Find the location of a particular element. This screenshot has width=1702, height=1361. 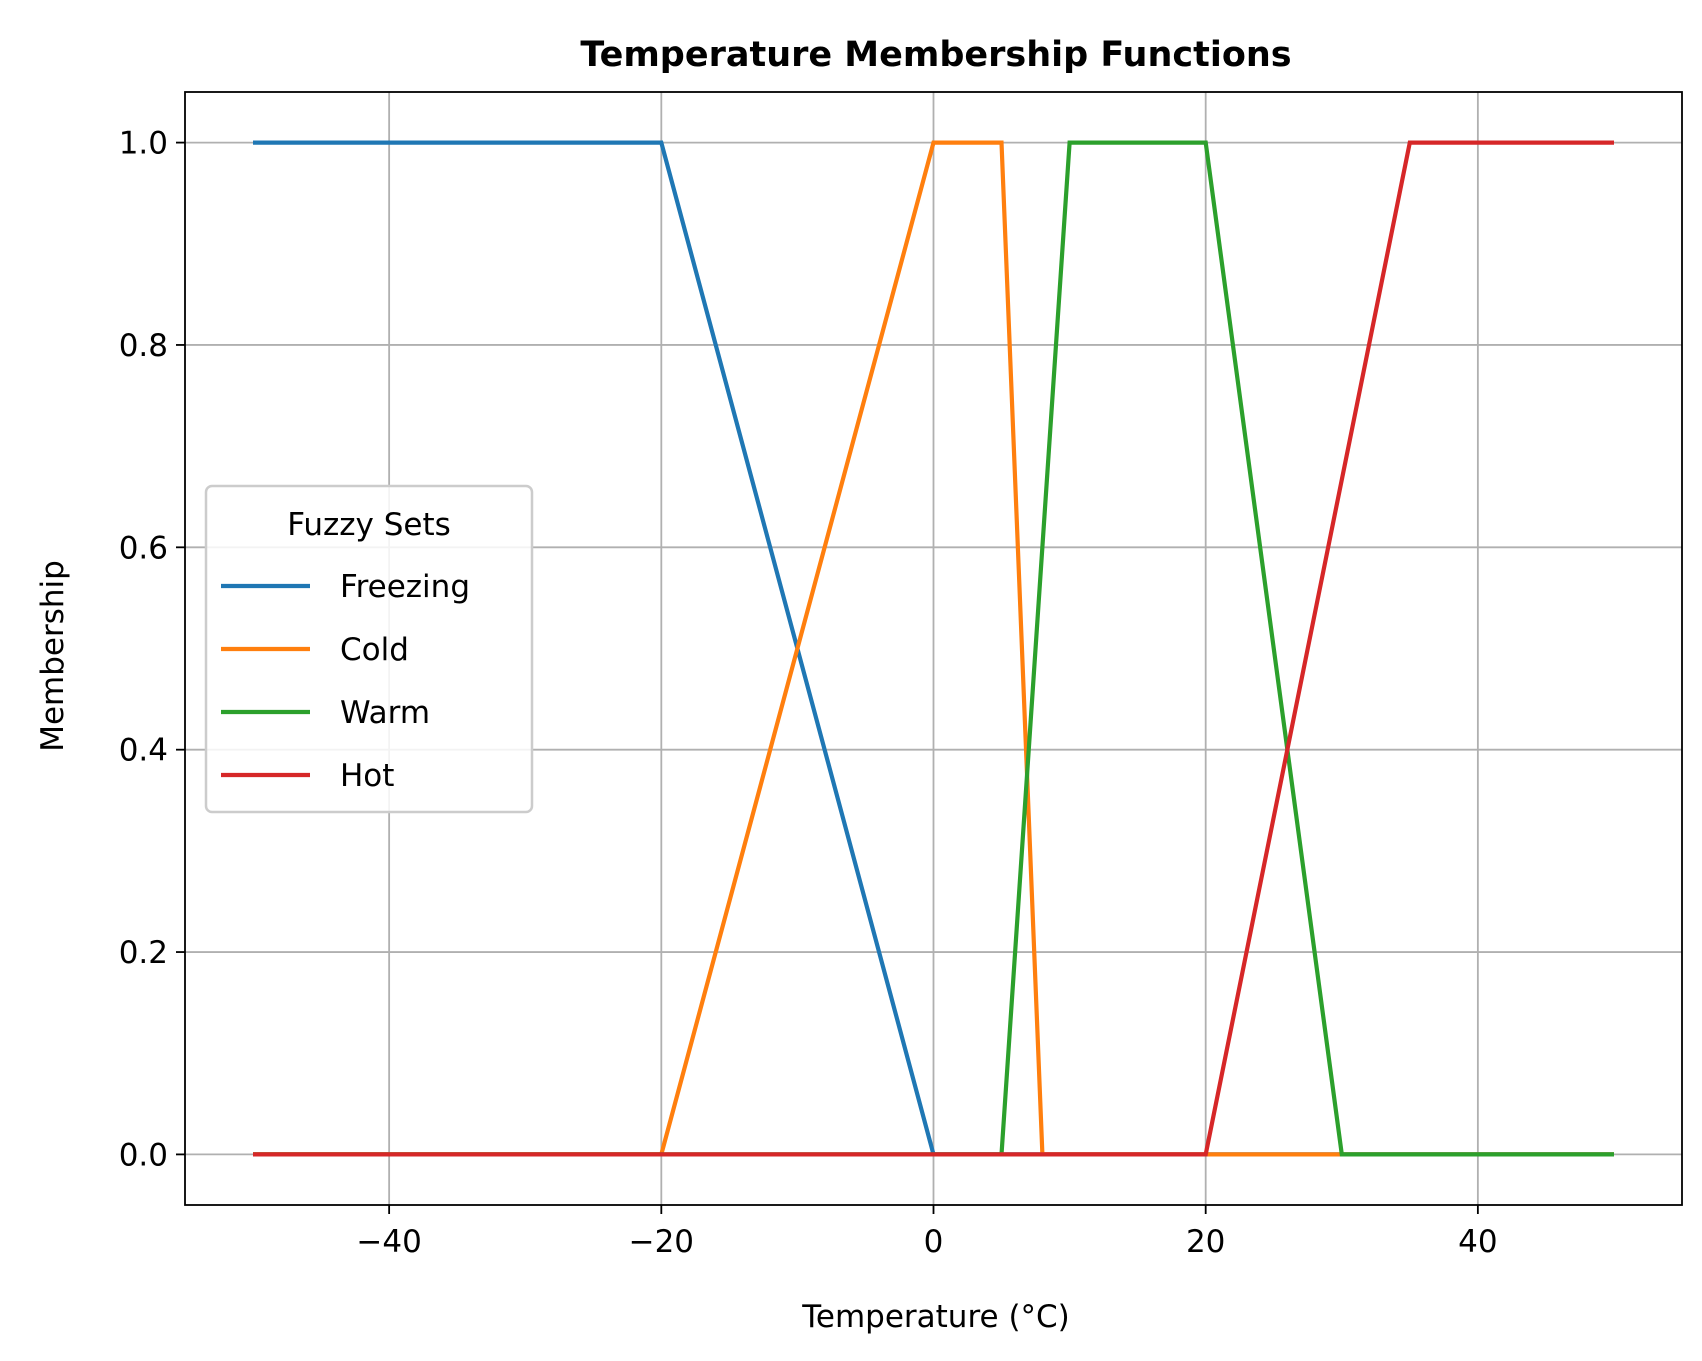

y-tick-label: 1.0 is located at coordinates (143, 144).